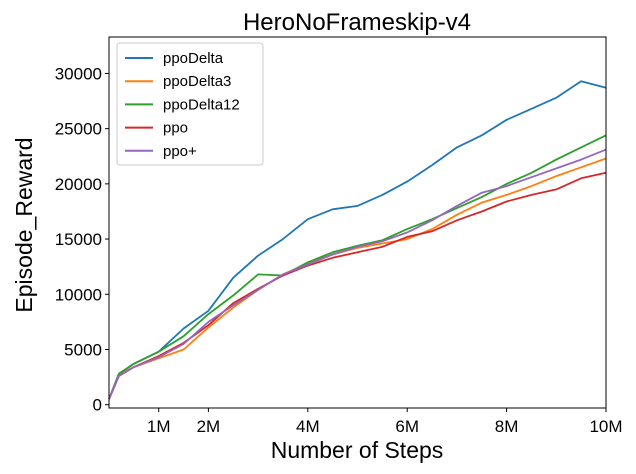  What do you see at coordinates (385, 422) in the screenshot?
I see `x-axis: 1M 2M 4M 6M 8M 10M` at bounding box center [385, 422].